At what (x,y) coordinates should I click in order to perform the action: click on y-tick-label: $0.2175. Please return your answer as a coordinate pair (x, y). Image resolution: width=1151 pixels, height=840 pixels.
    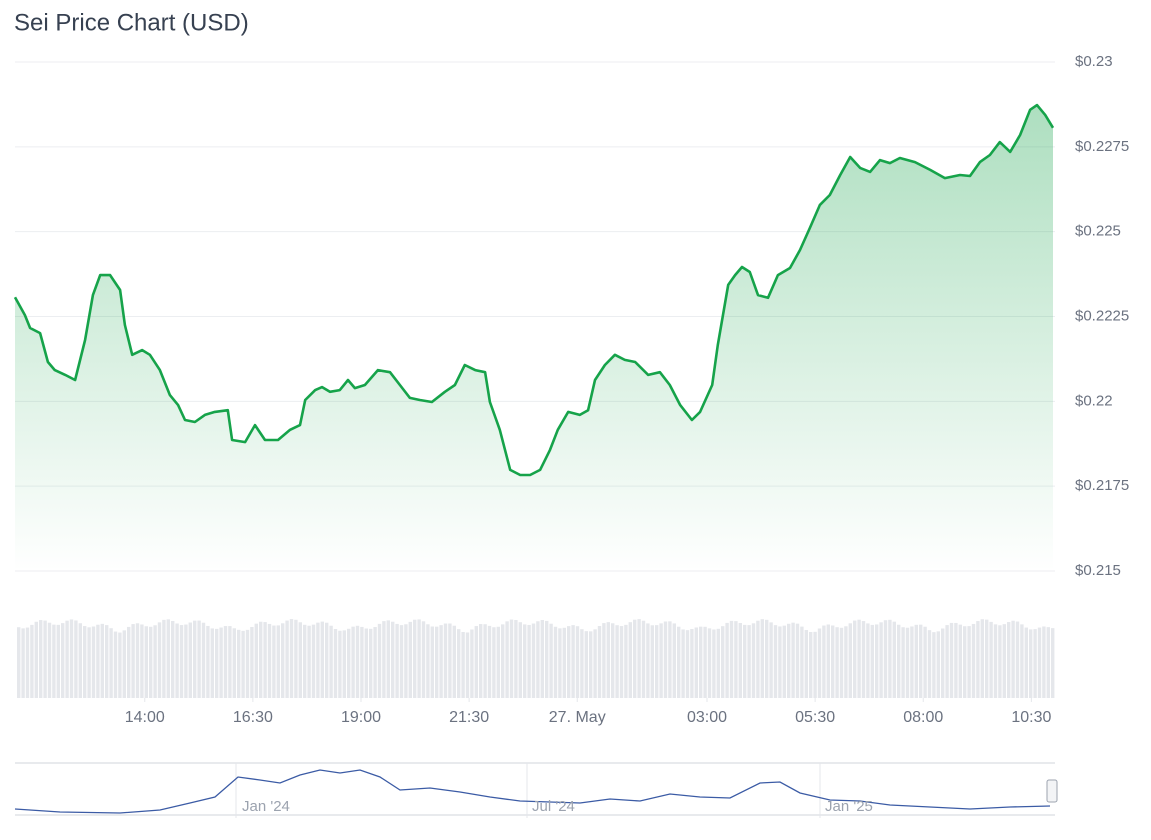
    Looking at the image, I should click on (1102, 485).